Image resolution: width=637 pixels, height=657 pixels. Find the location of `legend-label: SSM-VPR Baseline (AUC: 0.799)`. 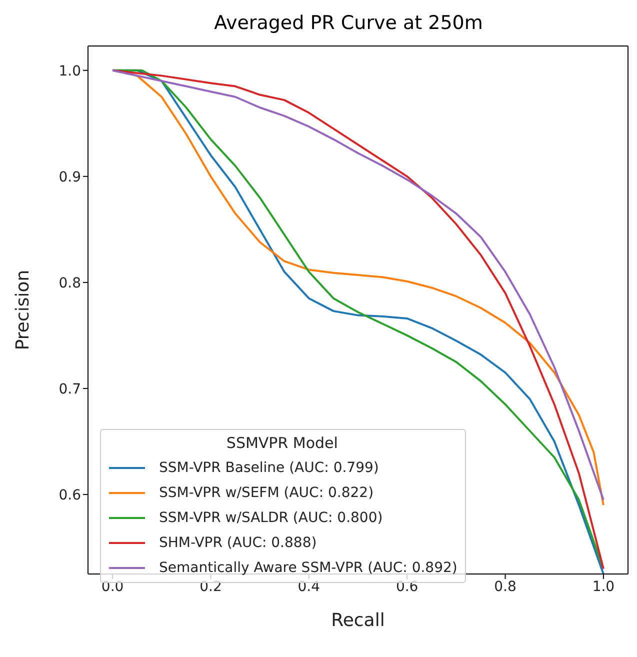

legend-label: SSM-VPR Baseline (AUC: 0.799) is located at coordinates (269, 468).